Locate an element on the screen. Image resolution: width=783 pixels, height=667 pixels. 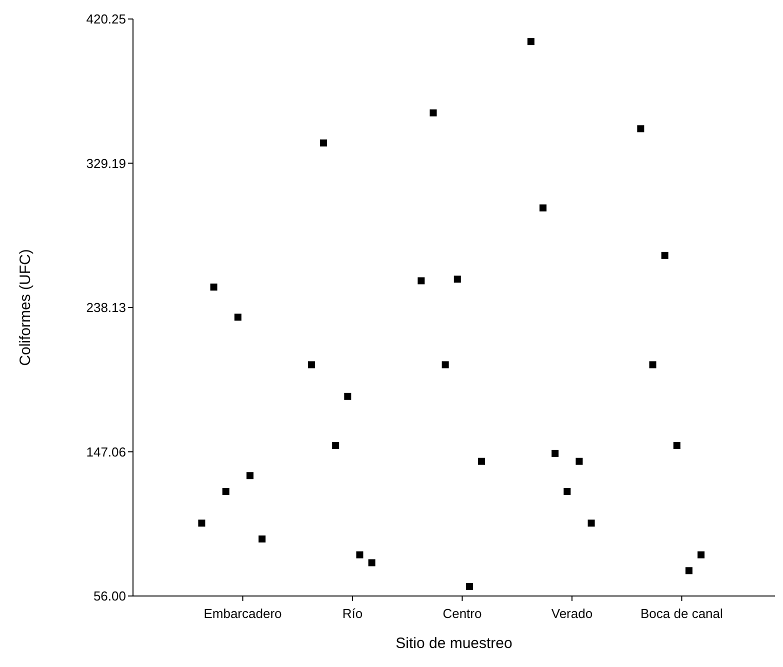
x-tick-label: Embarcadero is located at coordinates (243, 613).